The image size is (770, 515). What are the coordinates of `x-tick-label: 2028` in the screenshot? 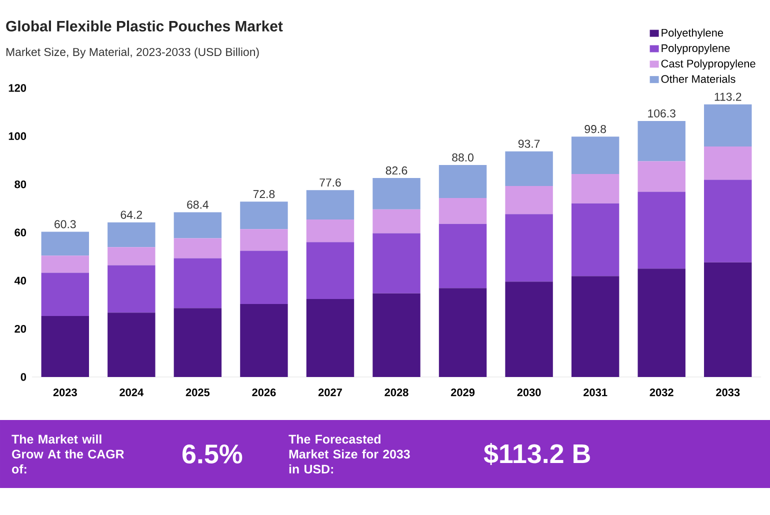 It's located at (396, 392).